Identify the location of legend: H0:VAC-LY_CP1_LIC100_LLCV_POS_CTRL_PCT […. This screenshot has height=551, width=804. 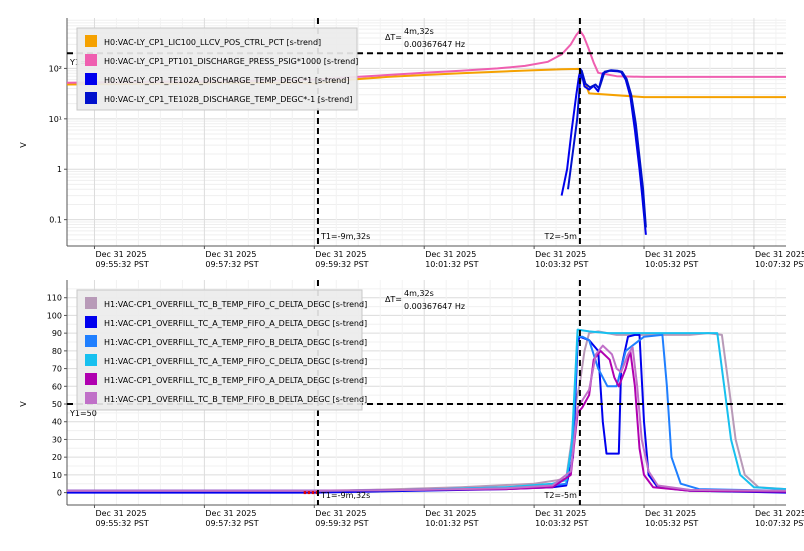
(217, 69).